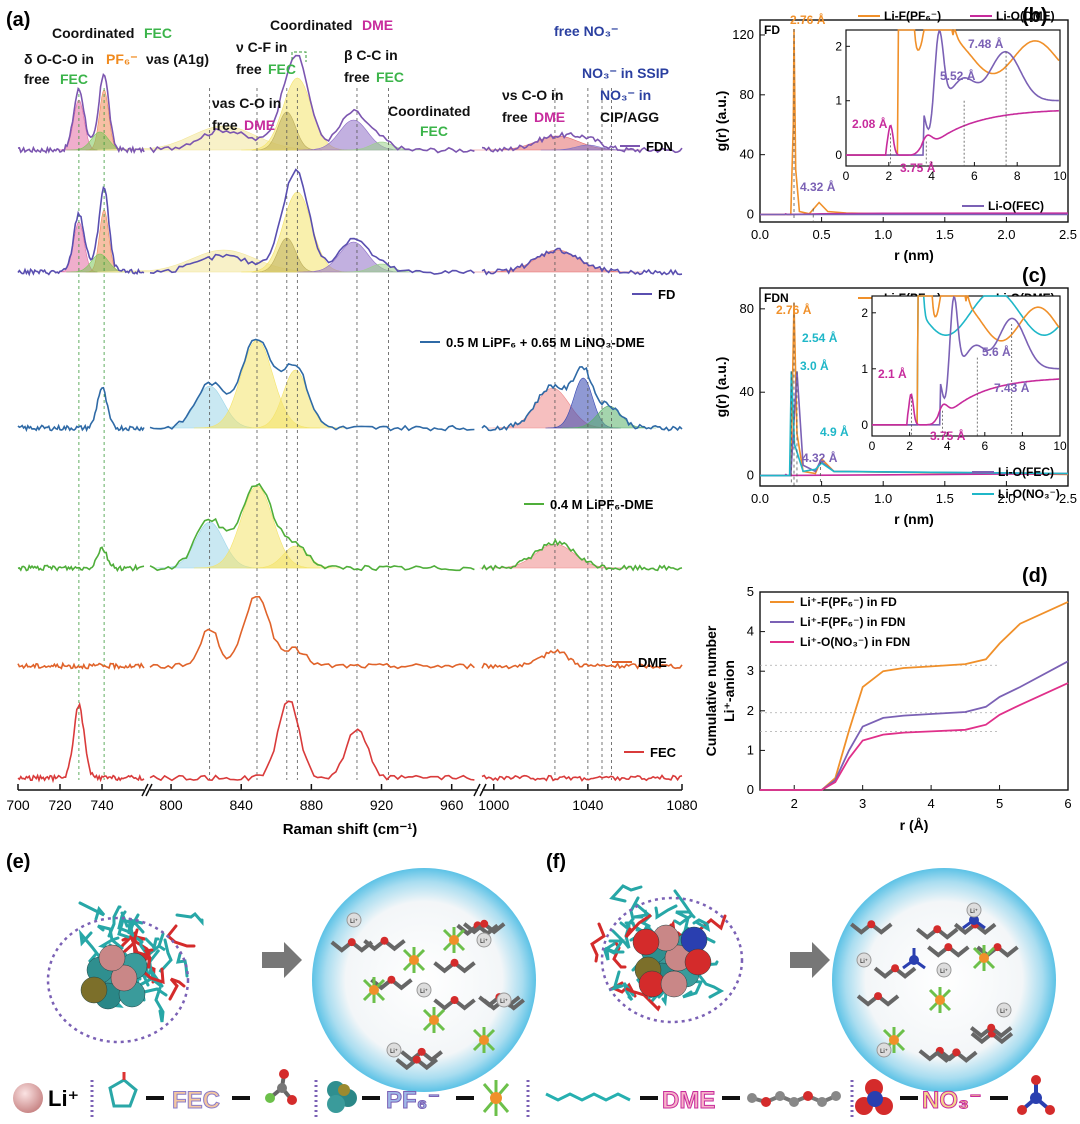 The height and width of the screenshot is (1124, 1080). I want to click on raman-trace-dme, so click(582, 659).